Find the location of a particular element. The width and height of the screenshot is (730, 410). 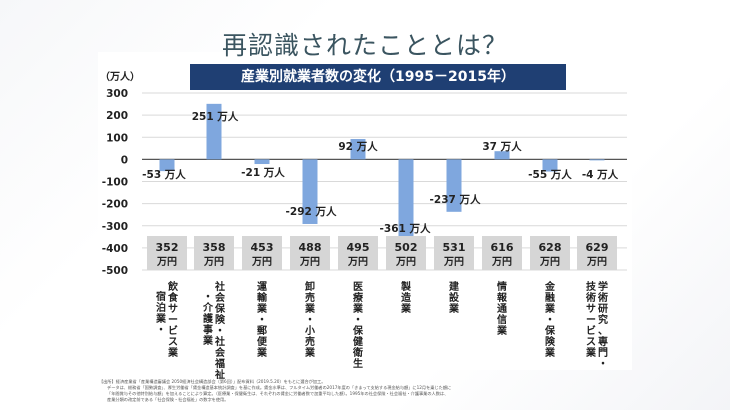

chart-title: 産業別就業者数の変化（1995－2015年） is located at coordinates (378, 77).